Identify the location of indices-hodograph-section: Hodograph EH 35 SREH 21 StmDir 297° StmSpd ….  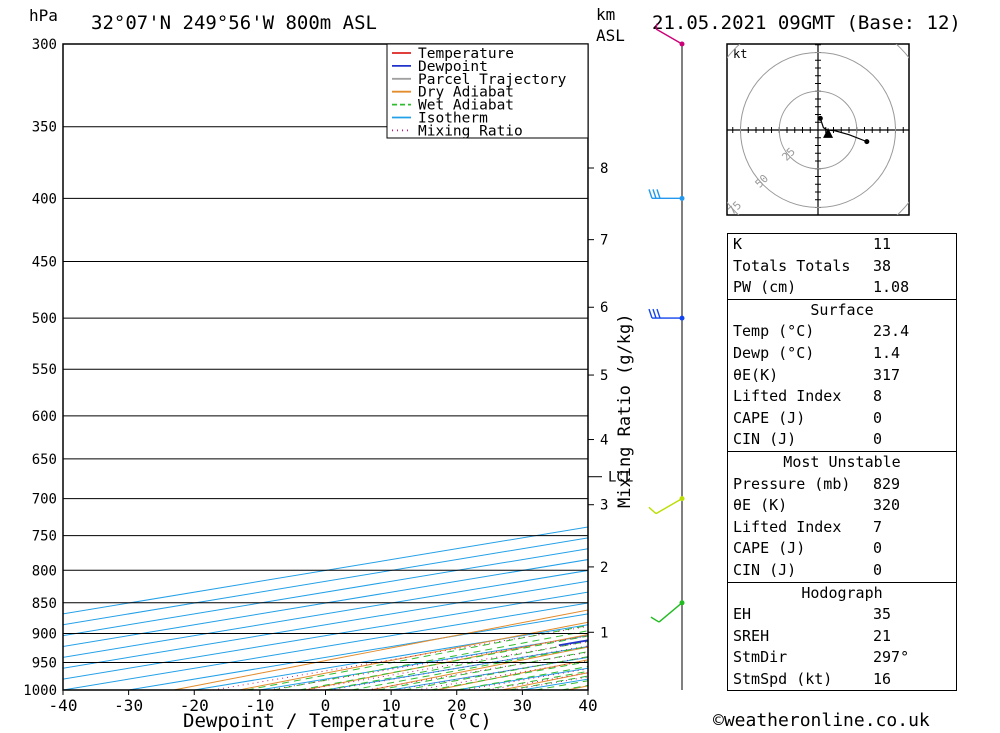
(842, 636).